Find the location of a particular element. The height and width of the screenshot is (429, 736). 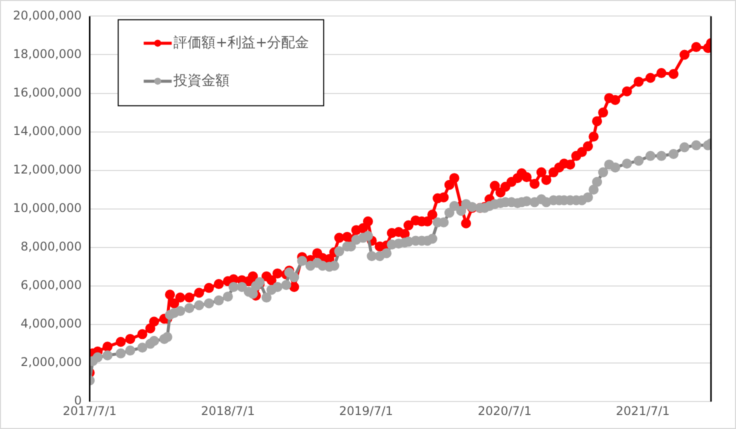

y-tick-label: 6,000,000 is located at coordinates (51, 285).